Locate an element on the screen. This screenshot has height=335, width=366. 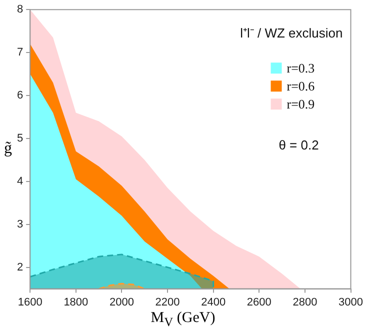
y-tick-label: 7 is located at coordinates (20, 52).